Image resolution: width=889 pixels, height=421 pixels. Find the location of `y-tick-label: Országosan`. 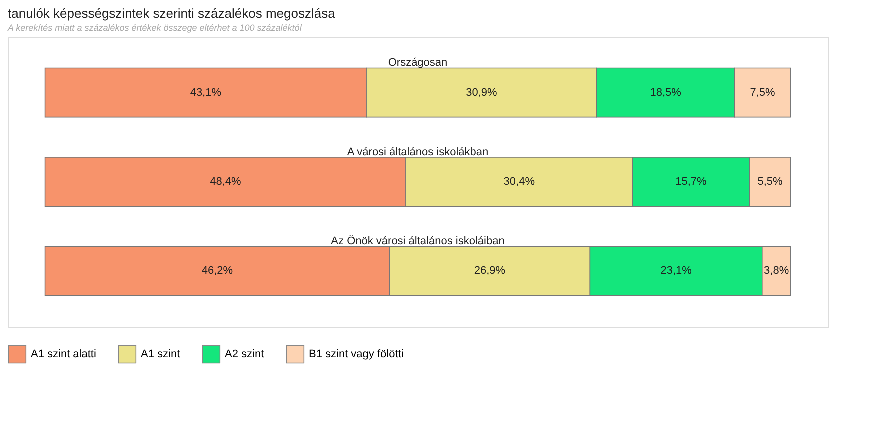

y-tick-label: Országosan is located at coordinates (418, 63).